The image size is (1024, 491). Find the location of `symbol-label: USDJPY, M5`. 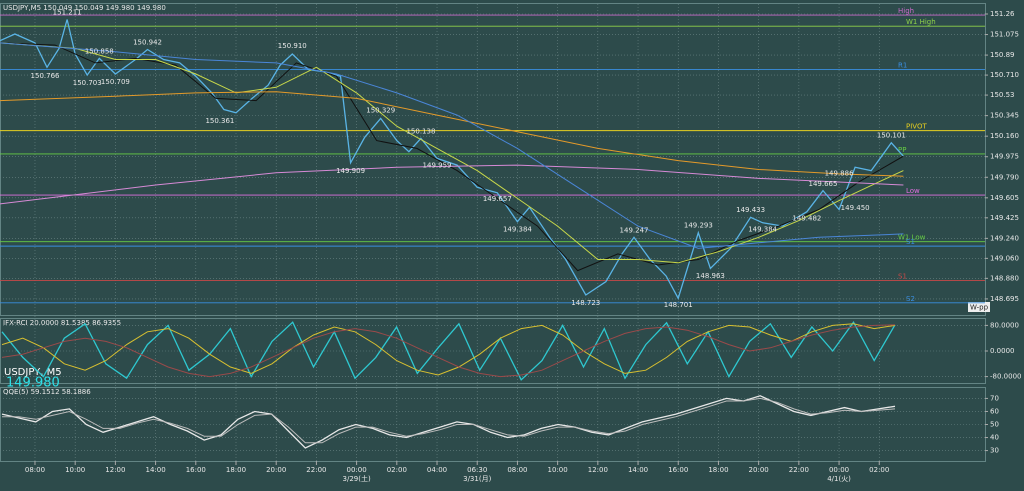

symbol-label: USDJPY, M5 is located at coordinates (33, 372).